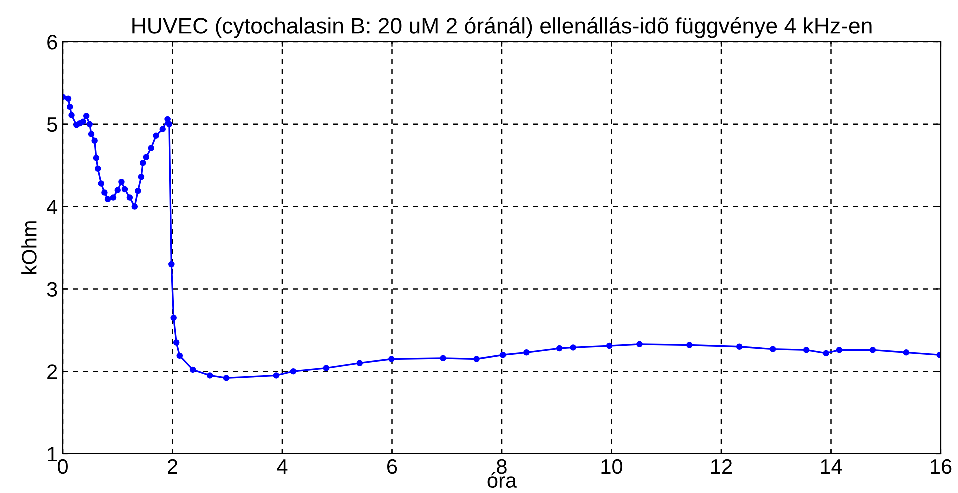 The image size is (958, 493). Describe the element at coordinates (52, 125) in the screenshot. I see `y-tick-label: 5` at that location.